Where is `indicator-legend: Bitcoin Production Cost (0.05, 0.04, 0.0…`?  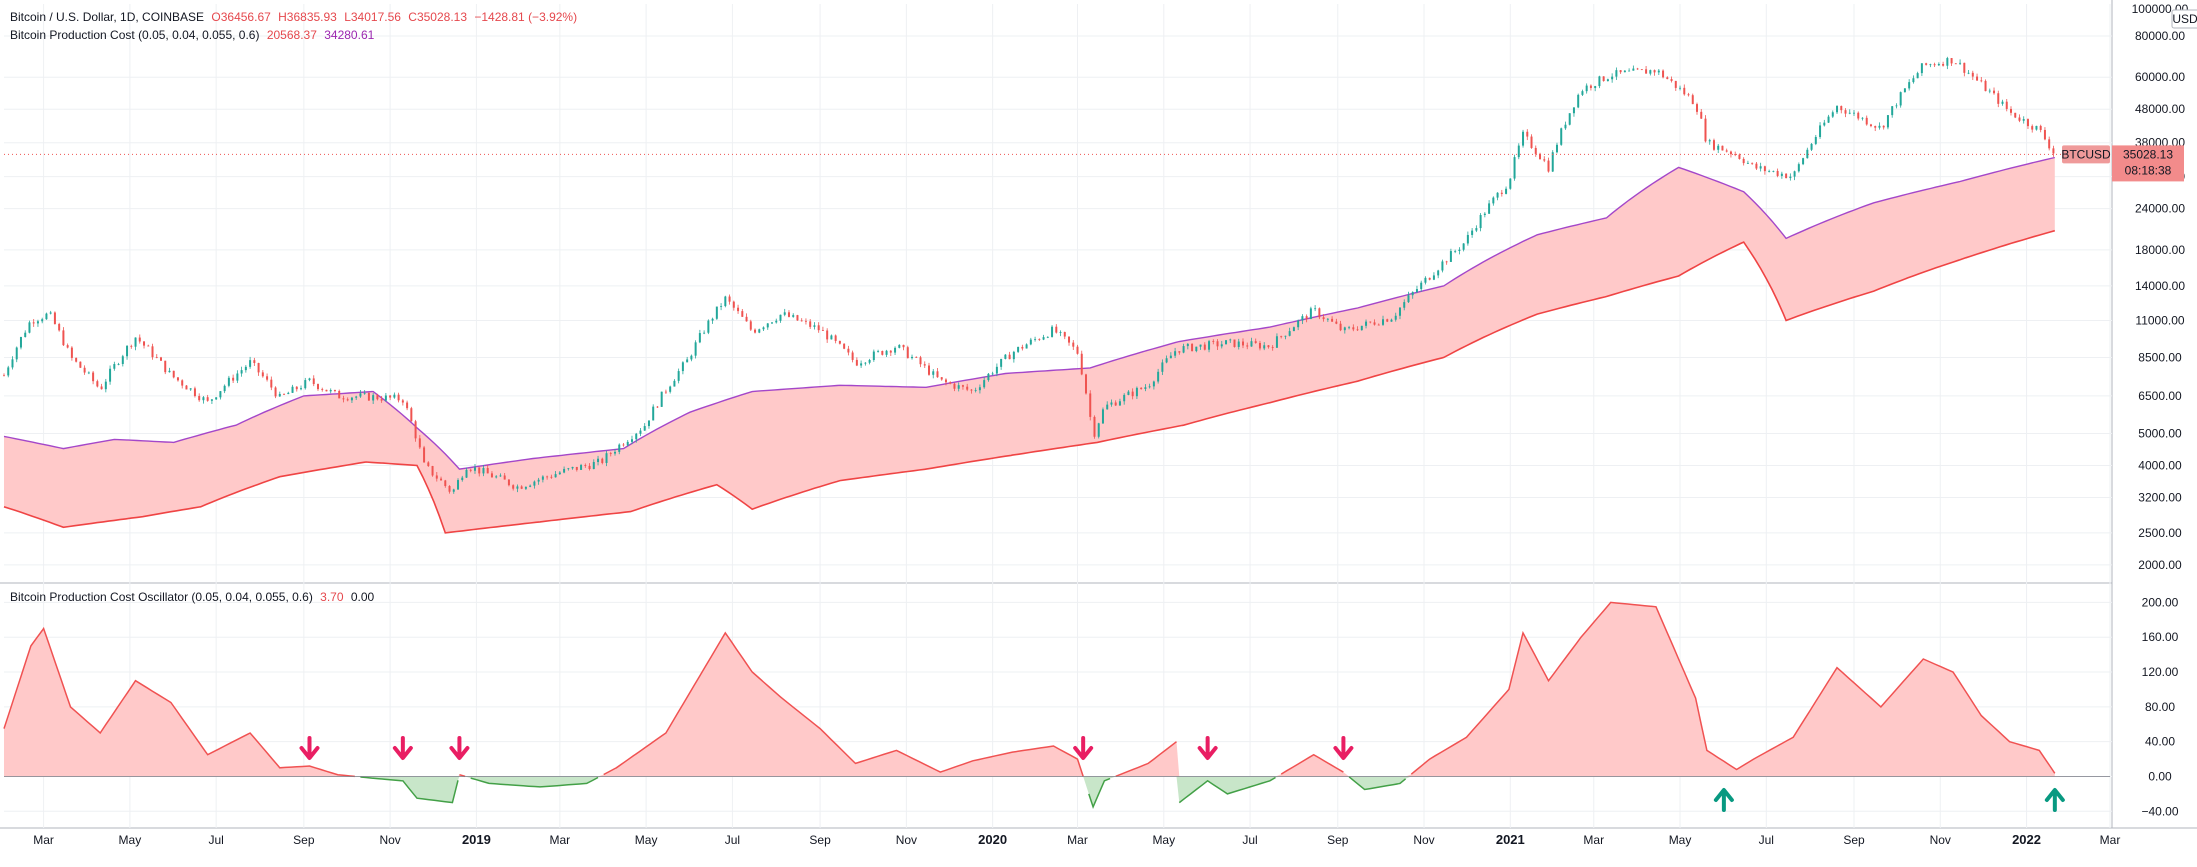
indicator-legend: Bitcoin Production Cost (0.05, 0.04, 0.0… is located at coordinates (194, 35).